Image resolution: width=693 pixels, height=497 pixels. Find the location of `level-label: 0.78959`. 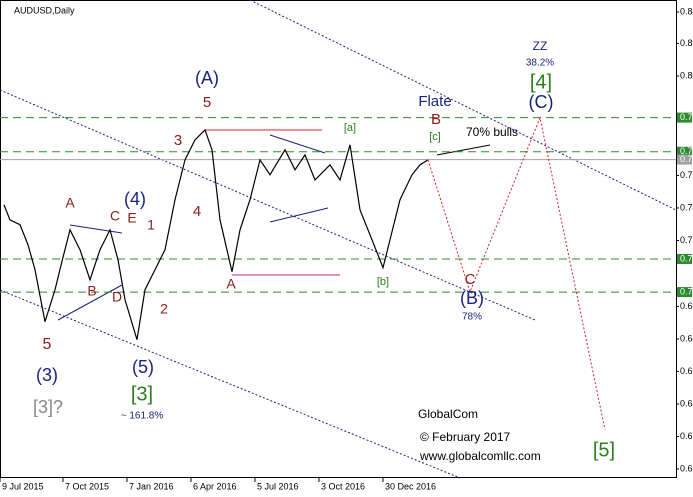

level-label: 0.78959 is located at coordinates (686, 117).